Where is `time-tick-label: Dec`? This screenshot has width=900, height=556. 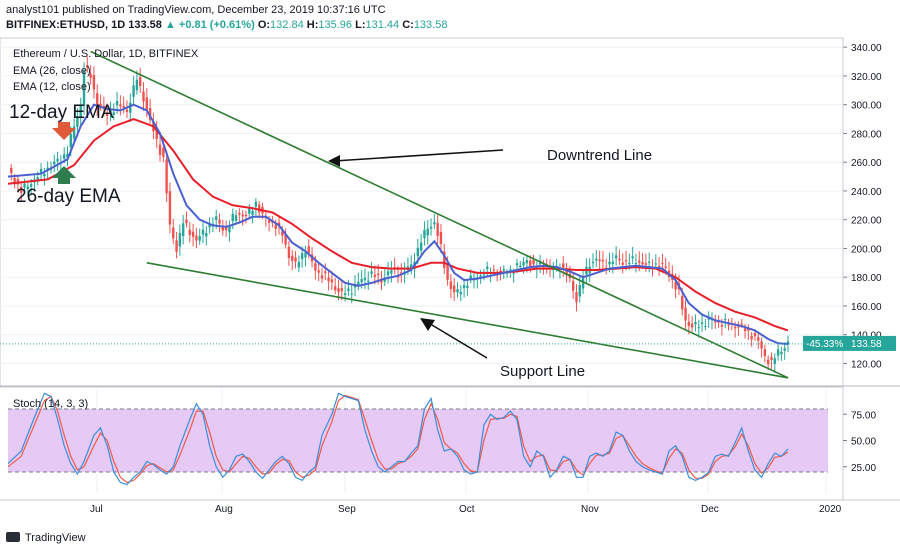 time-tick-label: Dec is located at coordinates (710, 509).